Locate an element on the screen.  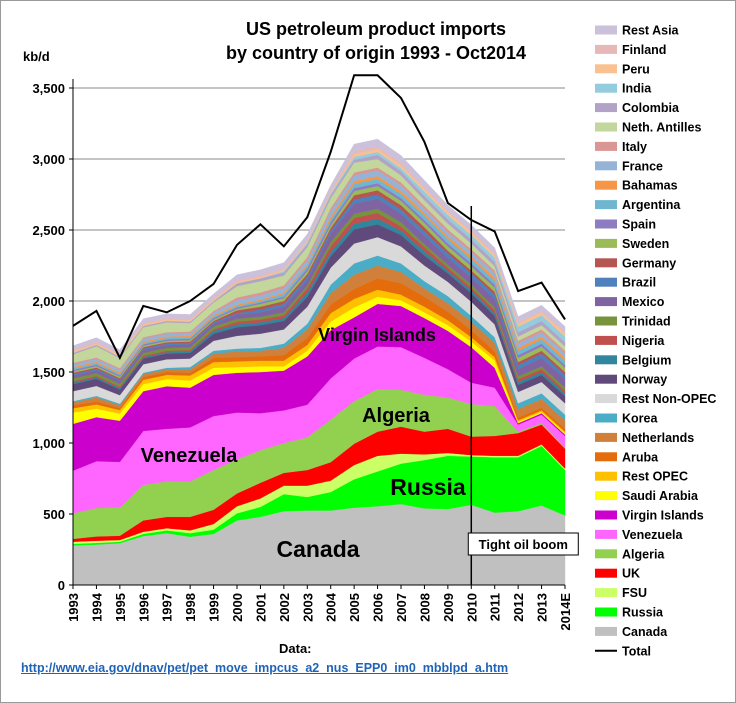
legend-item-sweden: Sweden is located at coordinates (632, 244).